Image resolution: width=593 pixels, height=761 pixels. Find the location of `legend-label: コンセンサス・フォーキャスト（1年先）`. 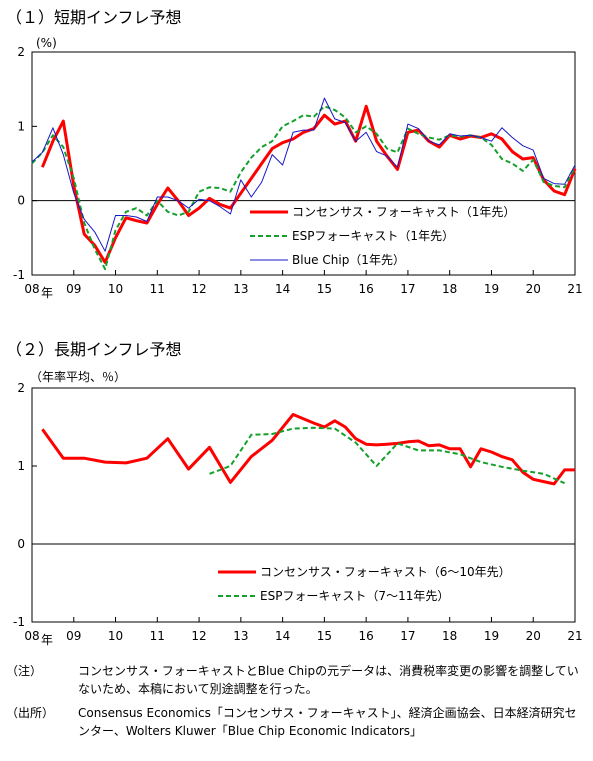

legend-label: コンセンサス・フォーキャスト（1年先） is located at coordinates (403, 212).